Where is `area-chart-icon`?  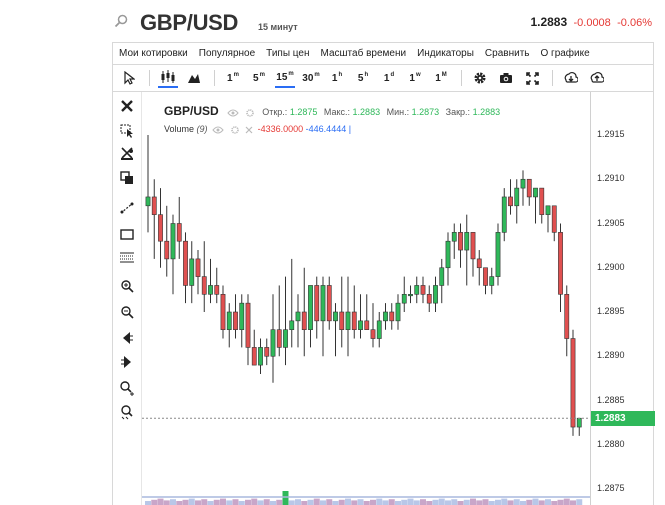
area-chart-icon is located at coordinates (194, 78).